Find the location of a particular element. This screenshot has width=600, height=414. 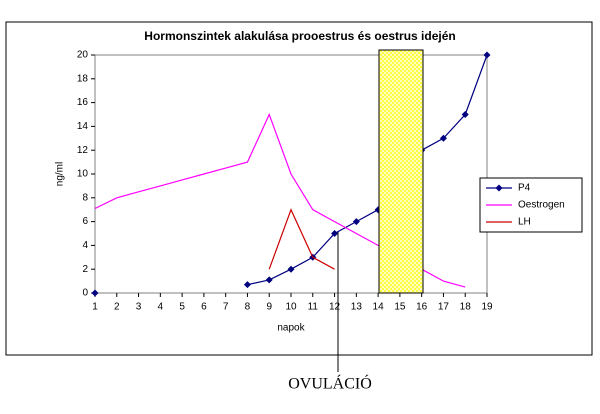

x-tick-label: 6 is located at coordinates (204, 307).